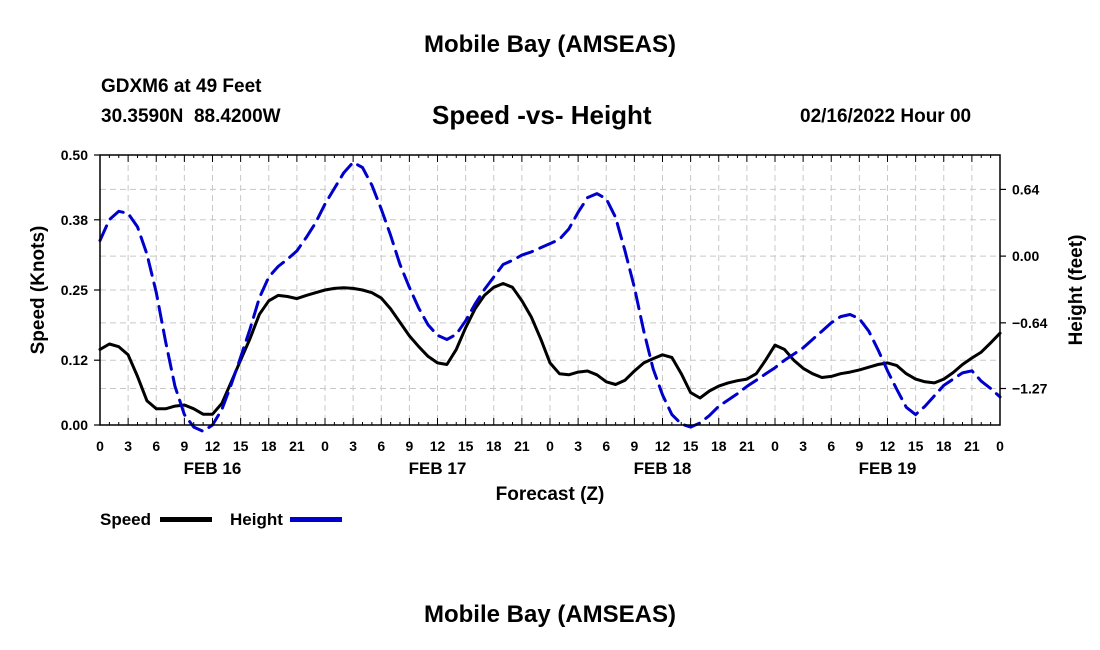 This screenshot has height=650, width=1100. What do you see at coordinates (126, 519) in the screenshot?
I see `legend-speed-label: Speed` at bounding box center [126, 519].